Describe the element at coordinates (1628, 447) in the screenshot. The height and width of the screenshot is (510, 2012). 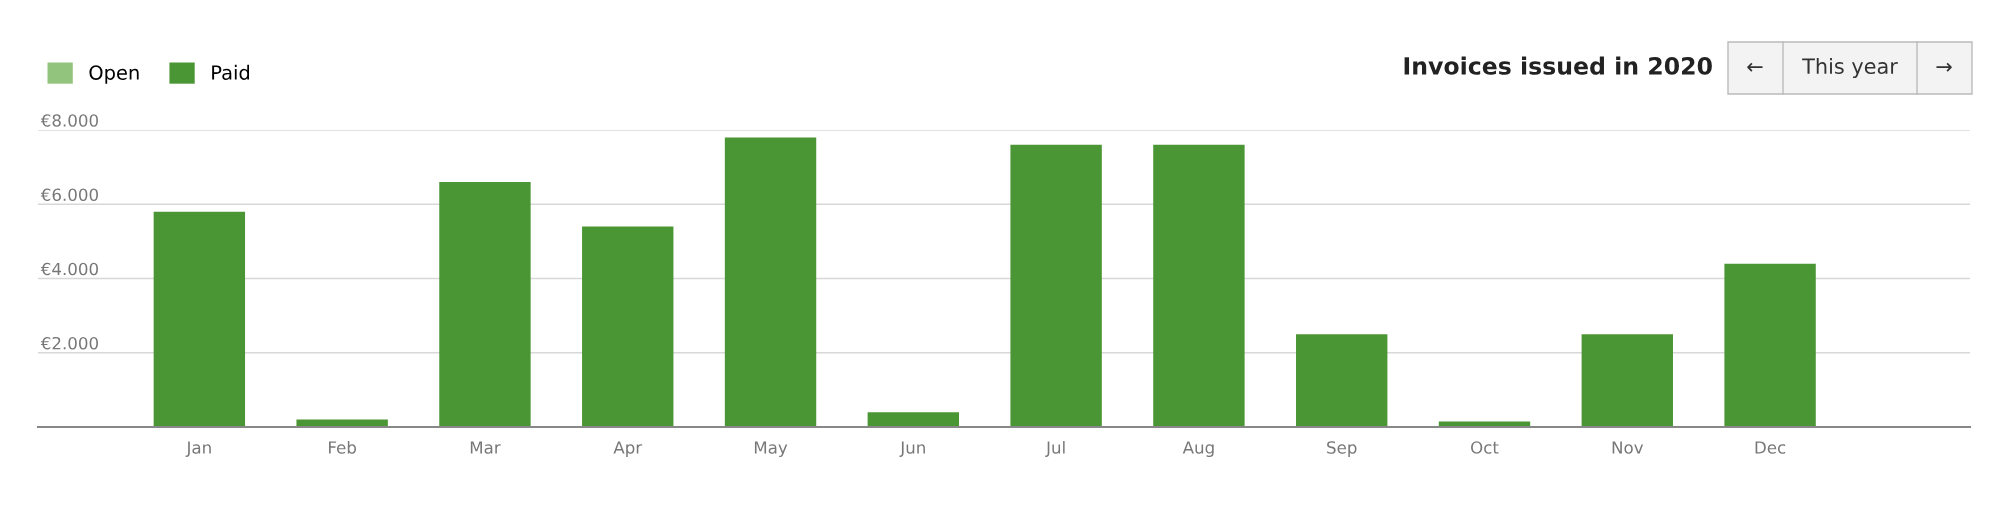
I see `x-tick-label: Nov` at that location.